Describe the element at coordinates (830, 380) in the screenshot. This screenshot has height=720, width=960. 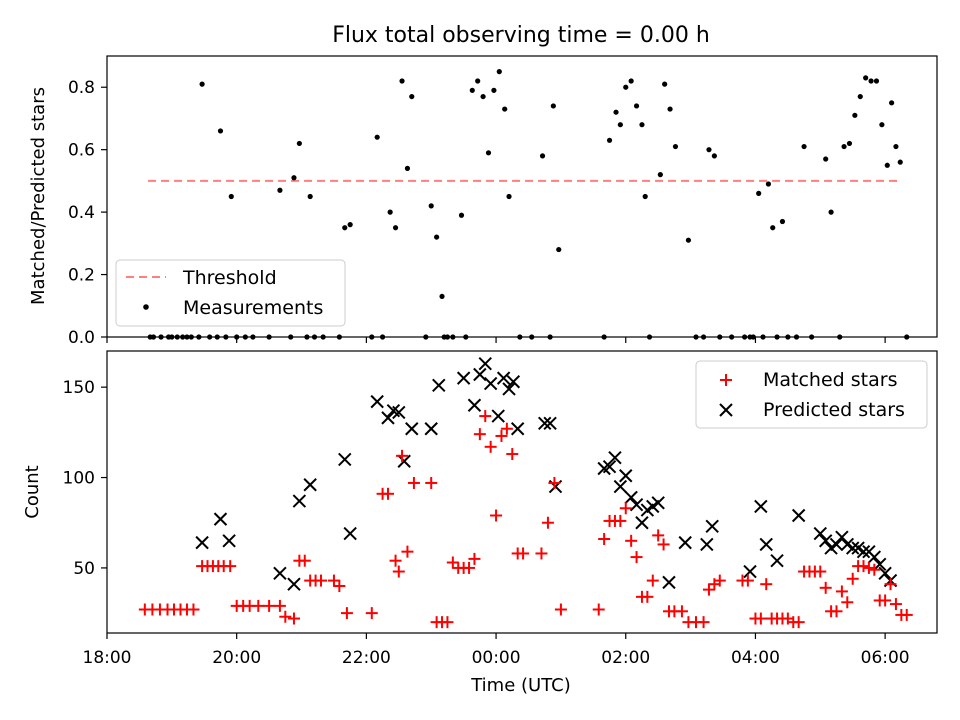
I see `legend-matched-label: Matched stars` at that location.